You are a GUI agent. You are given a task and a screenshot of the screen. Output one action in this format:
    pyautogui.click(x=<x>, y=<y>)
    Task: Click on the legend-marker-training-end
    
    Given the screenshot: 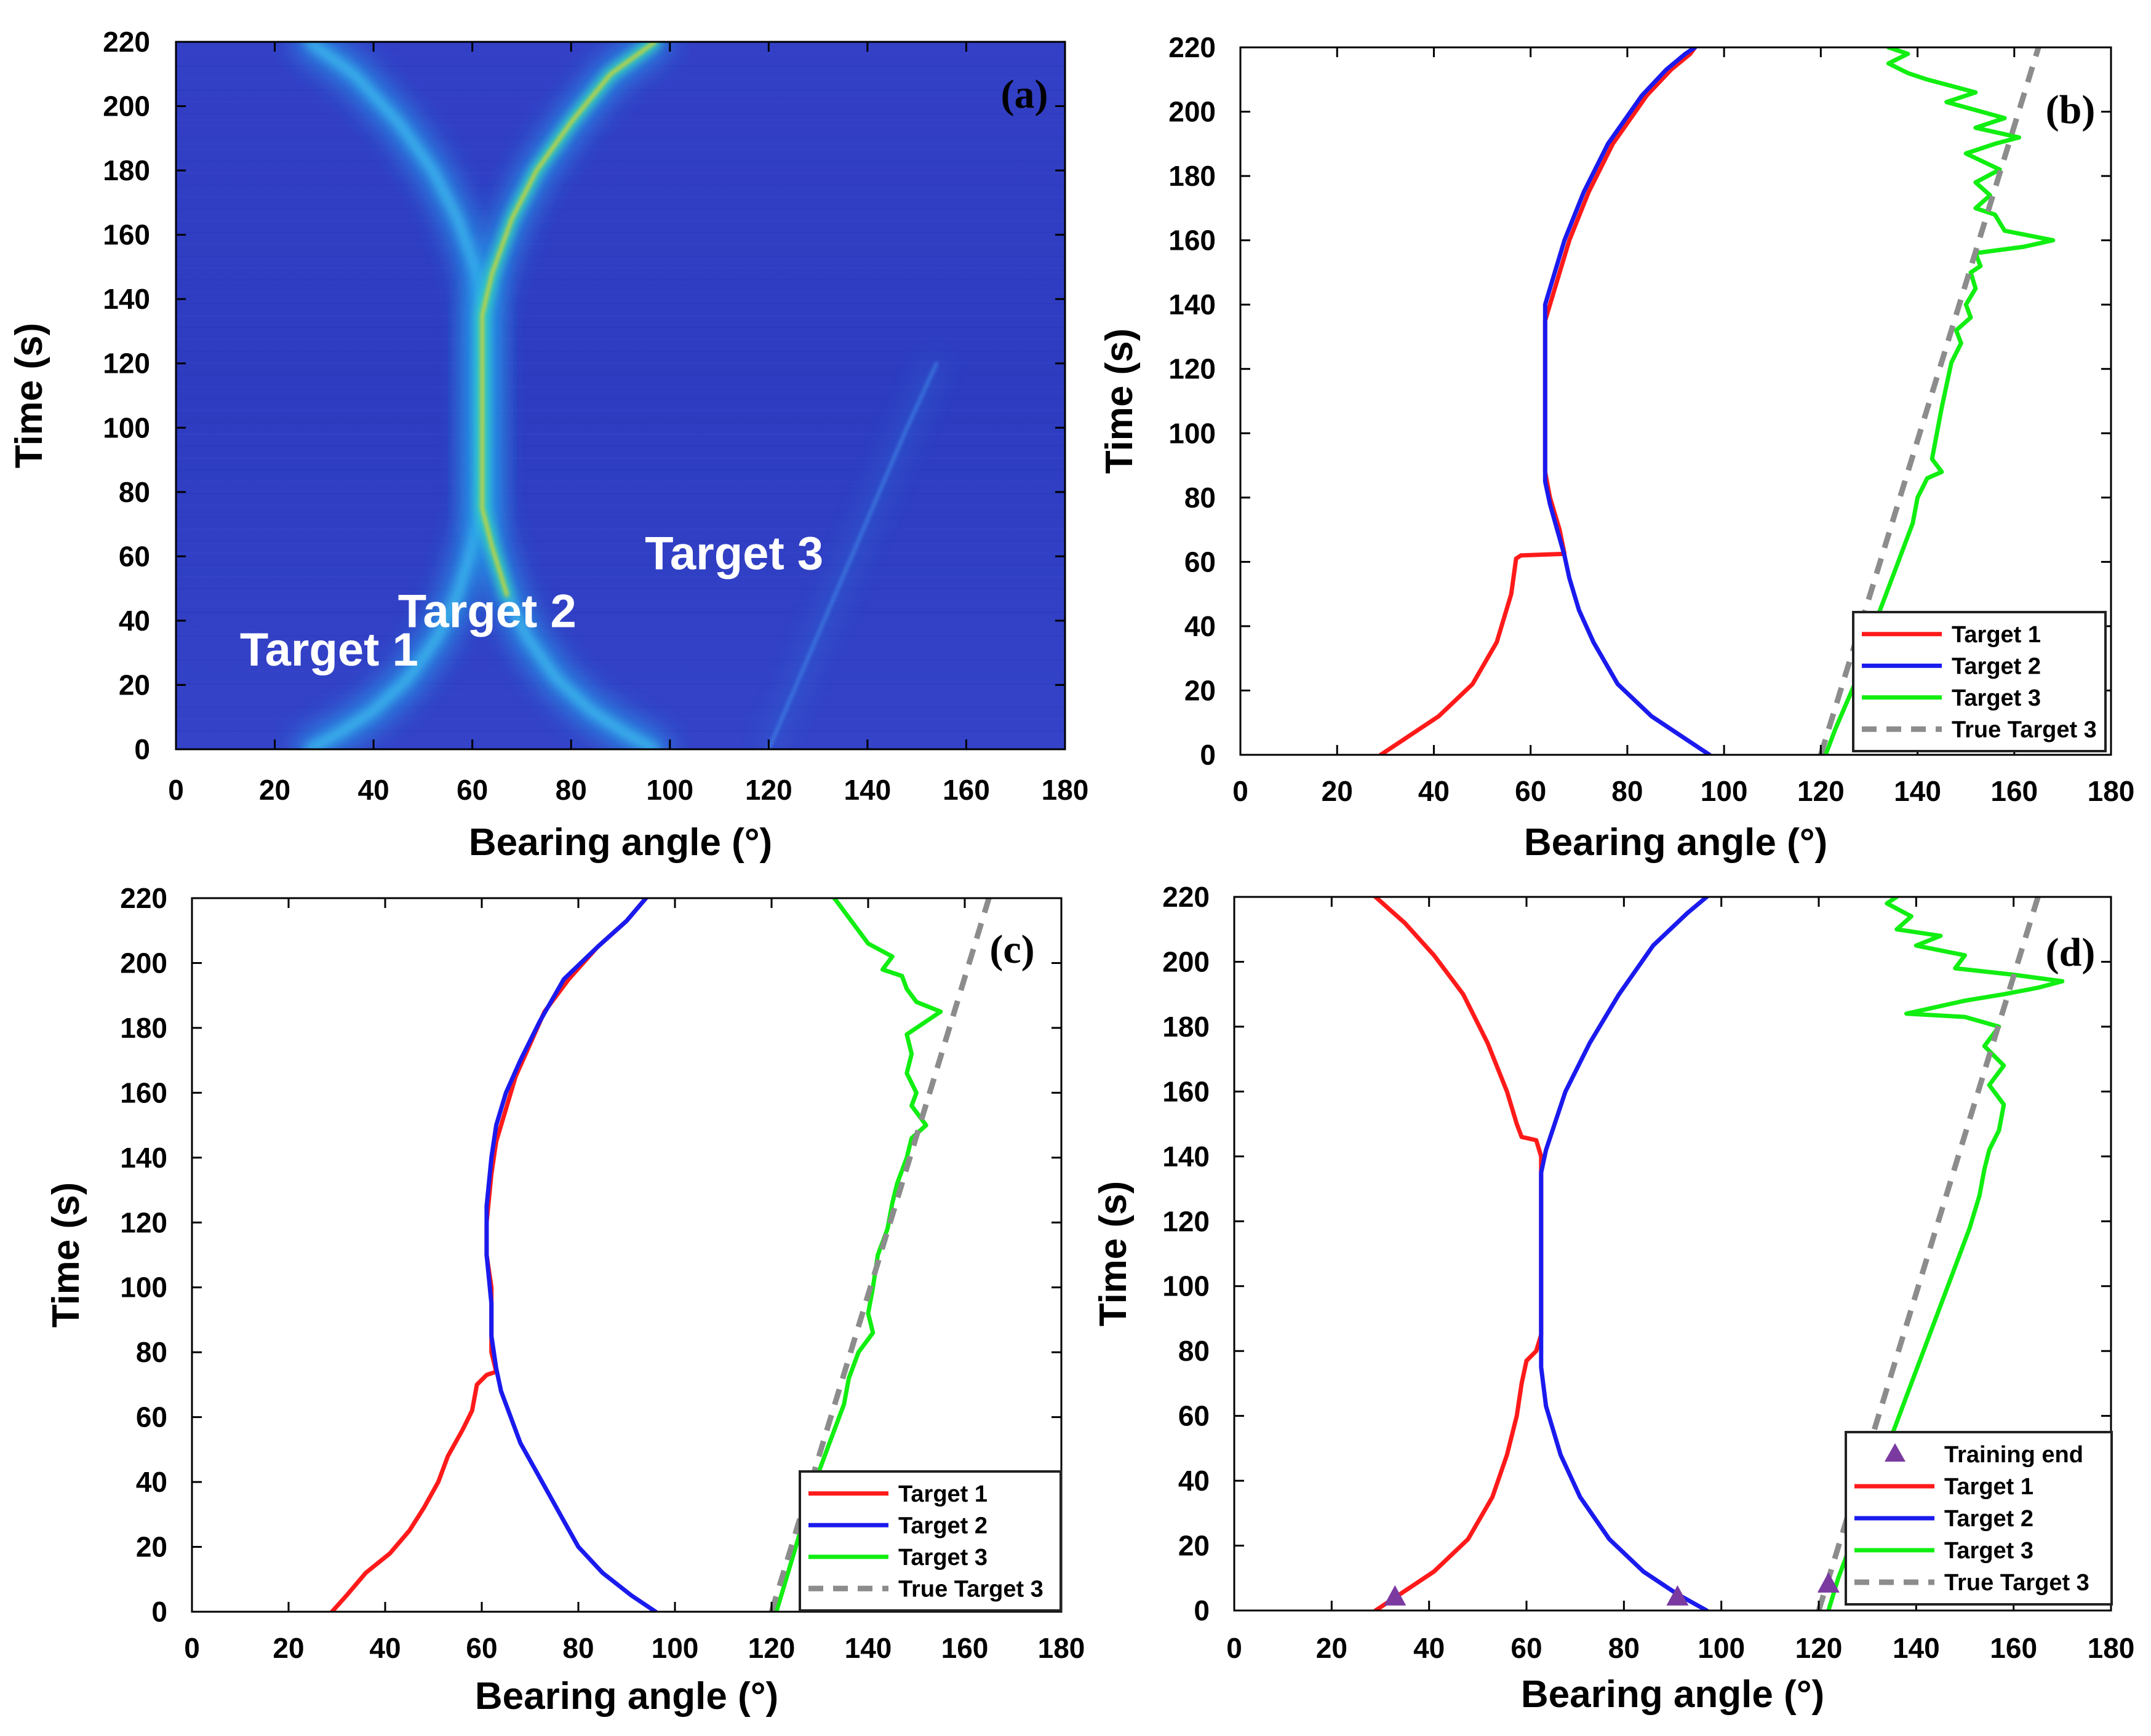 What is the action you would take?
    pyautogui.click(x=1895, y=1452)
    